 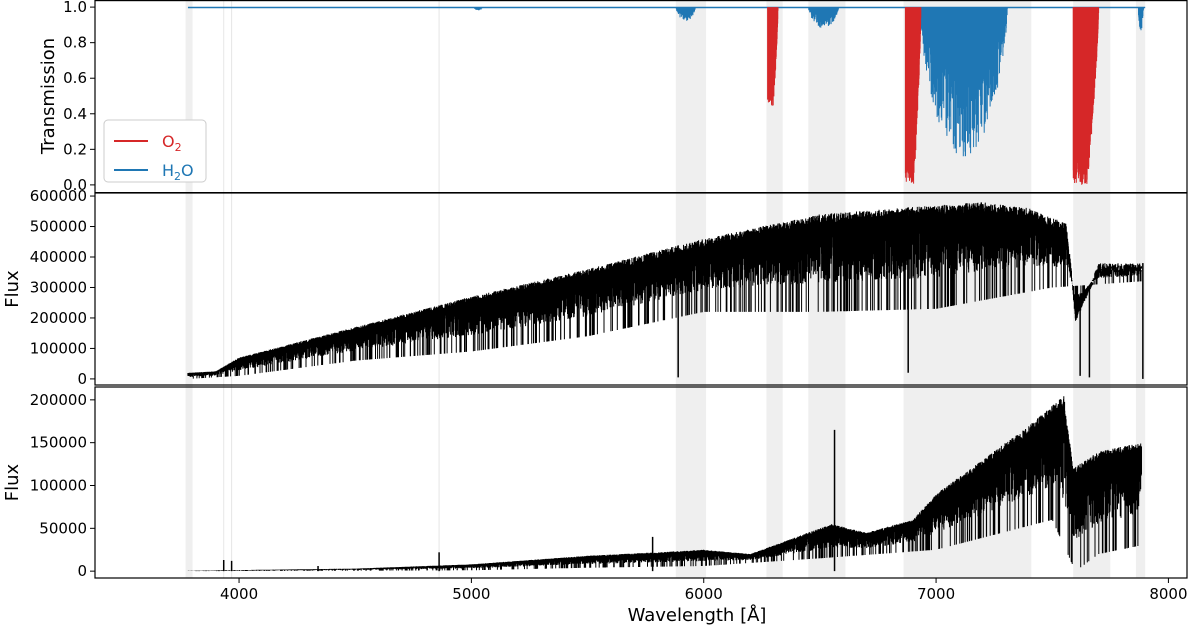 I want to click on y-tick-label: 0.2, so click(x=75, y=149).